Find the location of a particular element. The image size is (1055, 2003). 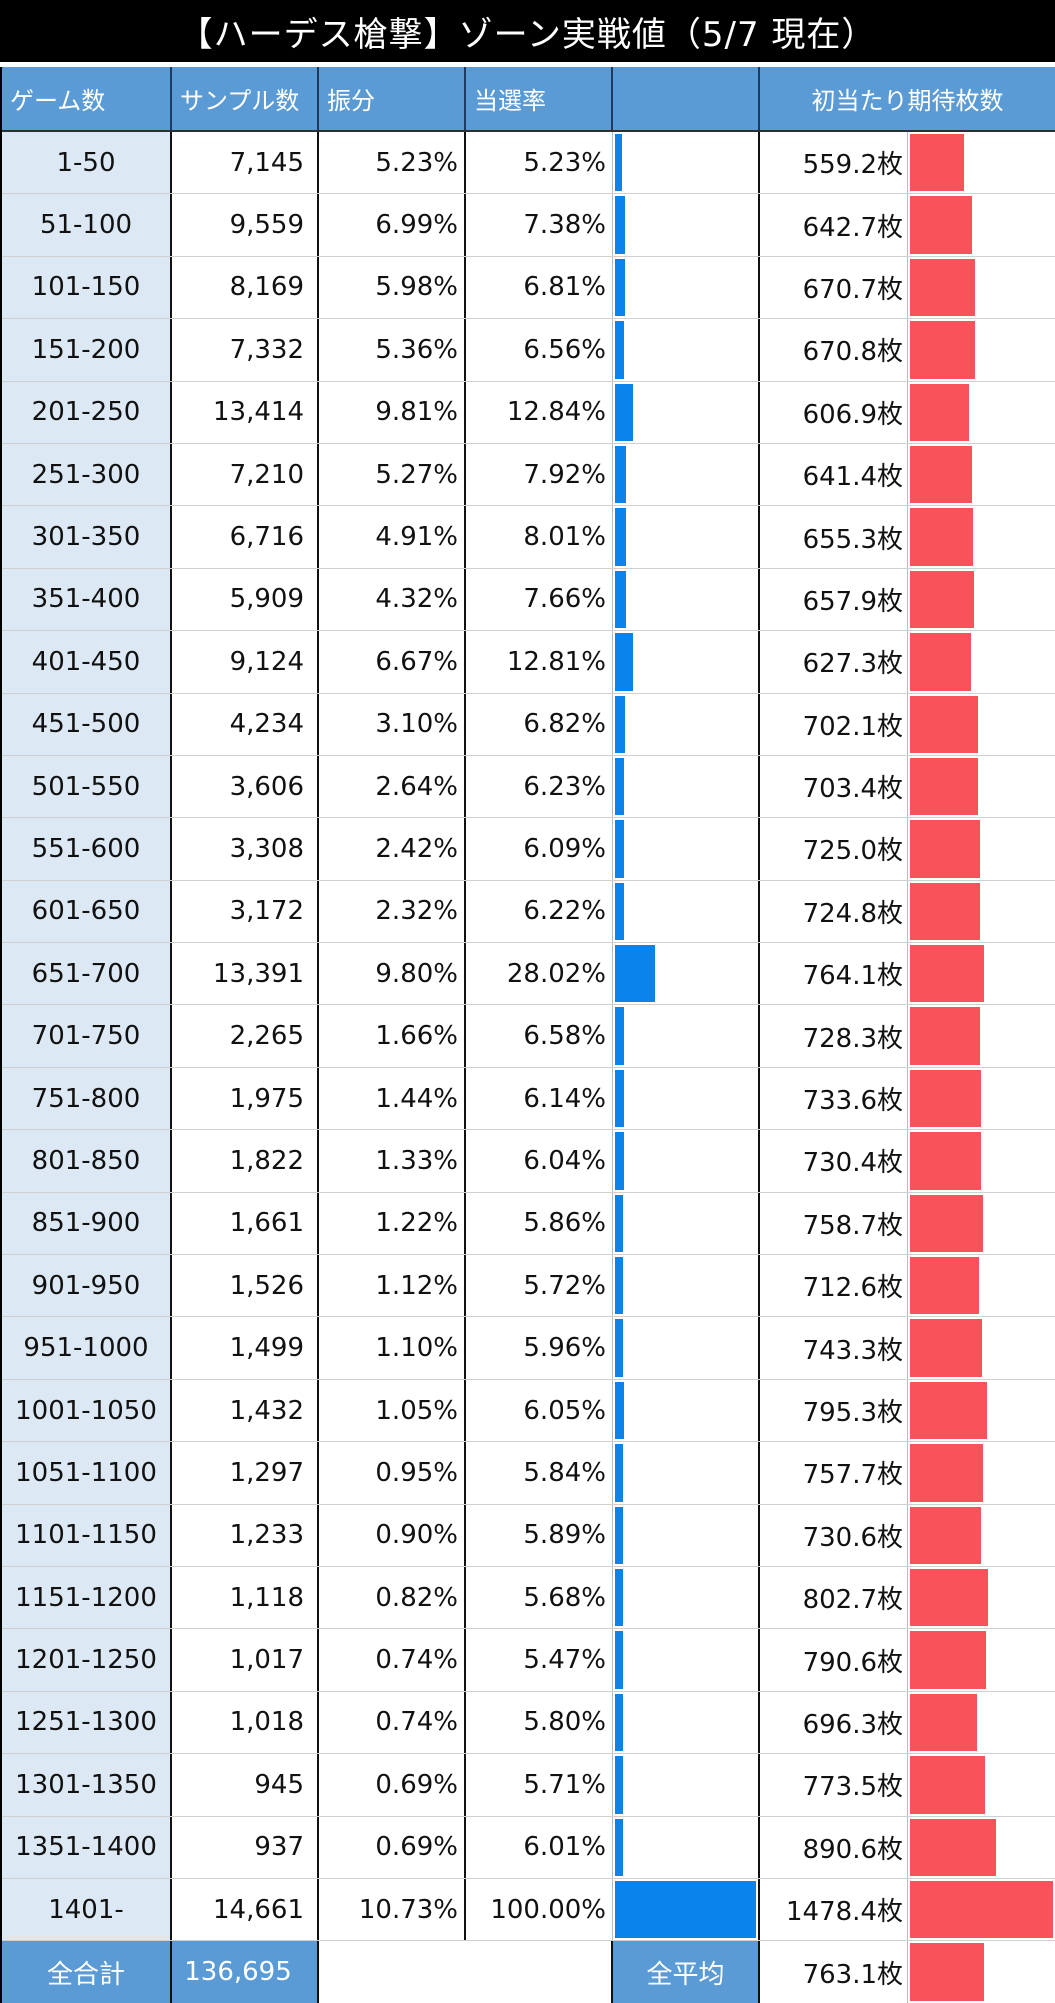

share-cell: 1.66% is located at coordinates (392, 1036).